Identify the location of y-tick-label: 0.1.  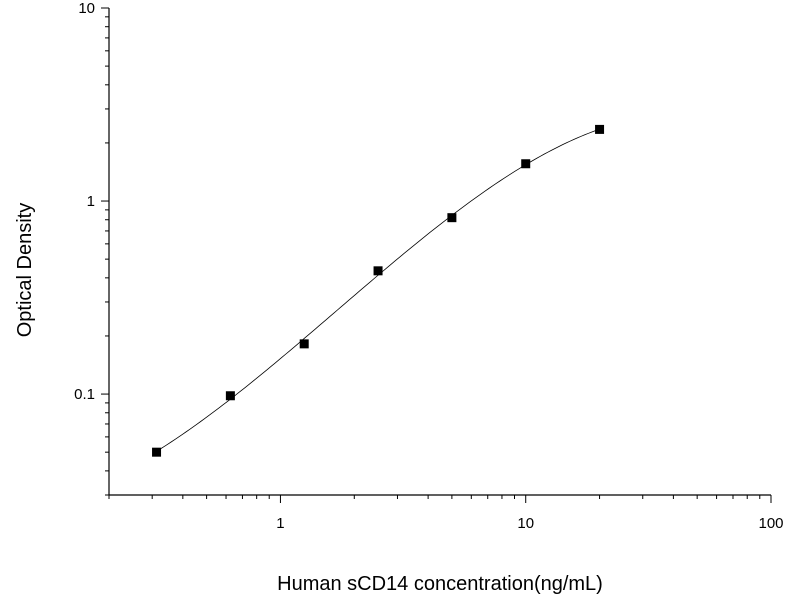
(84, 394).